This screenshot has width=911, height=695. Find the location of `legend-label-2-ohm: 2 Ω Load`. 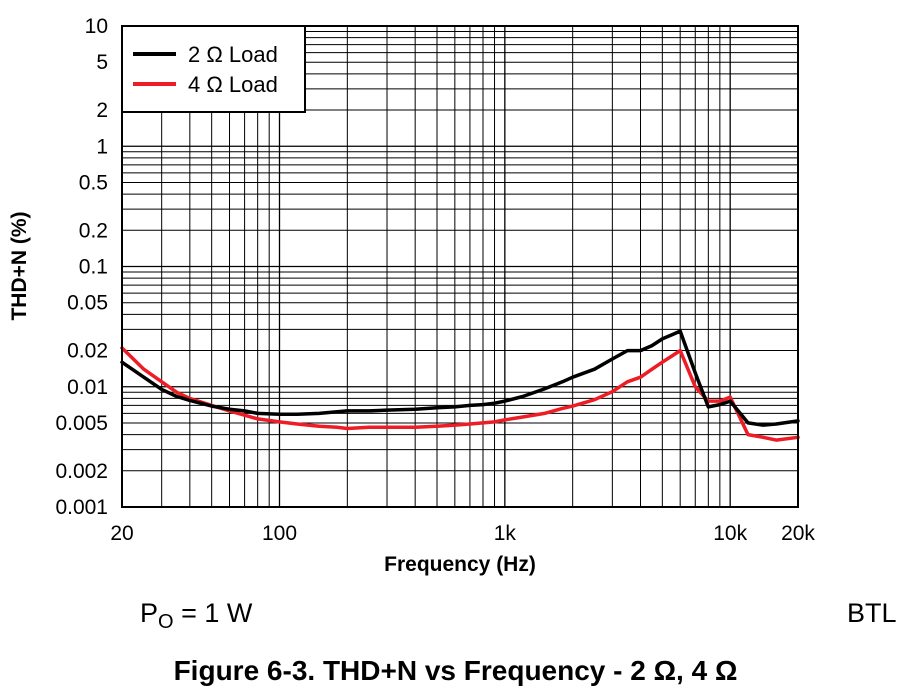

legend-label-2-ohm: 2 Ω Load is located at coordinates (233, 54).